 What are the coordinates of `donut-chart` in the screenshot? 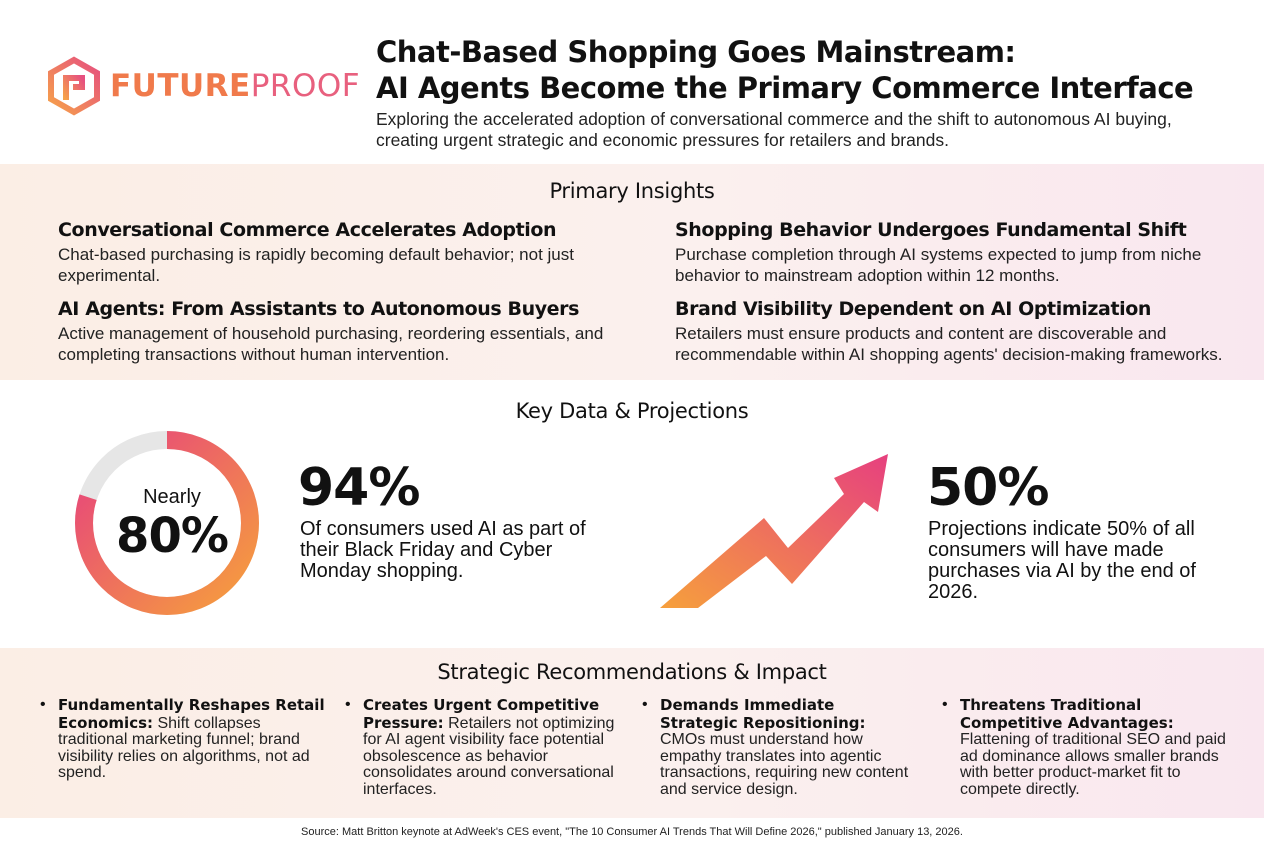 It's located at (167, 523).